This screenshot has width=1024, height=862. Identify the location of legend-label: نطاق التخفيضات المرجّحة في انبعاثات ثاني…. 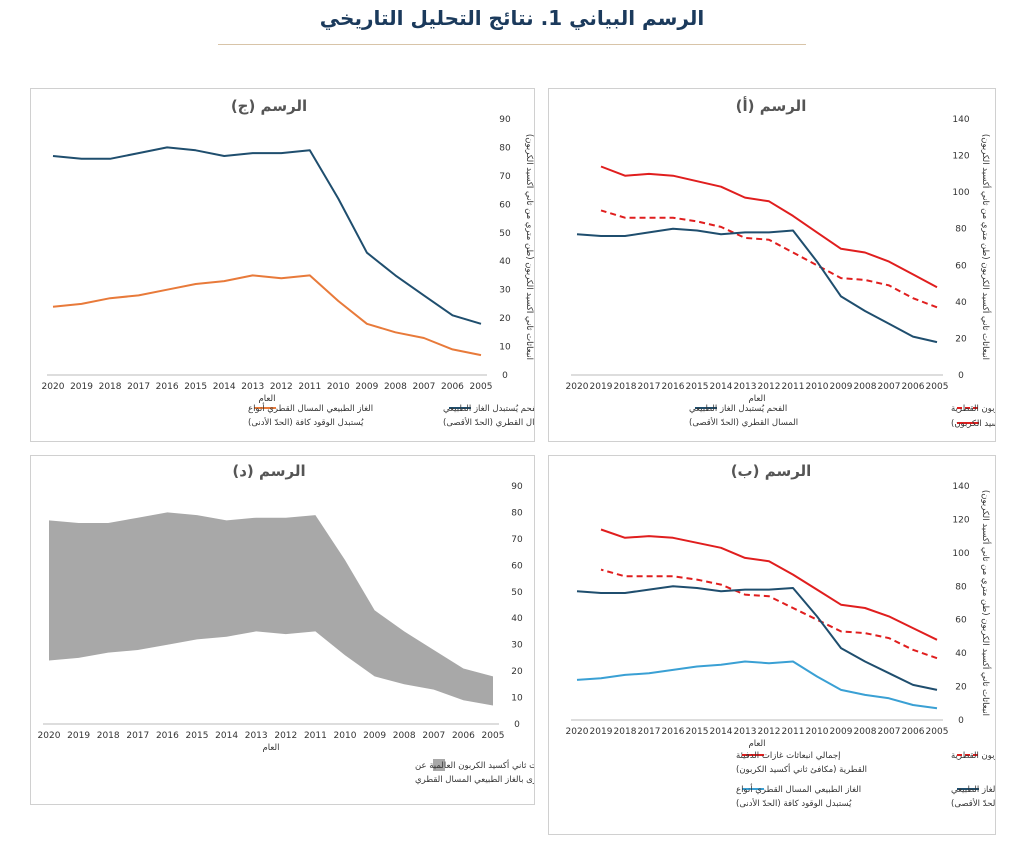
(474, 772).